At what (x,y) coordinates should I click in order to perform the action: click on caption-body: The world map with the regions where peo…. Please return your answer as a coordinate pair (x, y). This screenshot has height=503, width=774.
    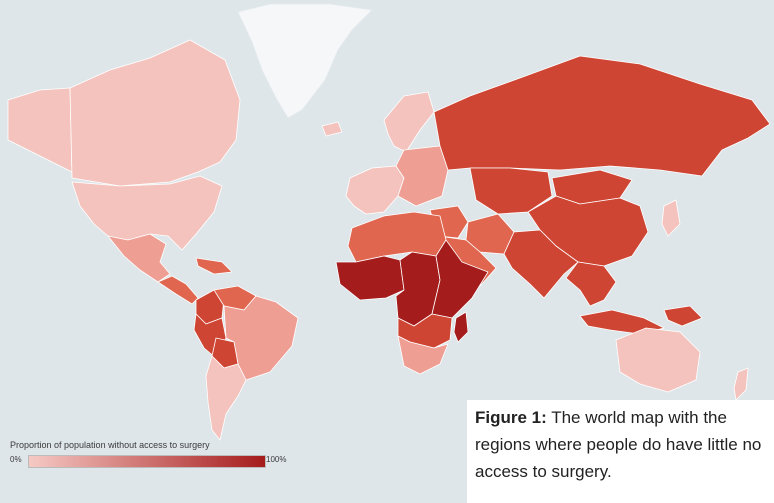
    Looking at the image, I should click on (618, 444).